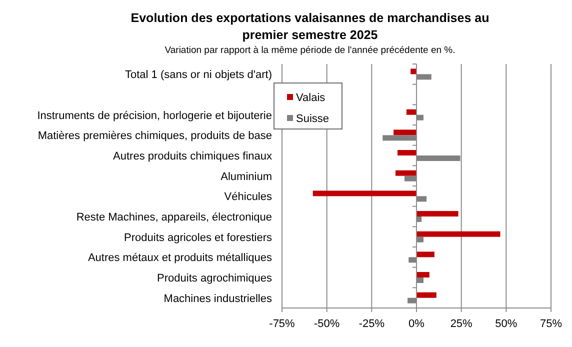 The height and width of the screenshot is (347, 572). Describe the element at coordinates (214, 278) in the screenshot. I see `y-tick-label: Produits agrochimiques` at that location.